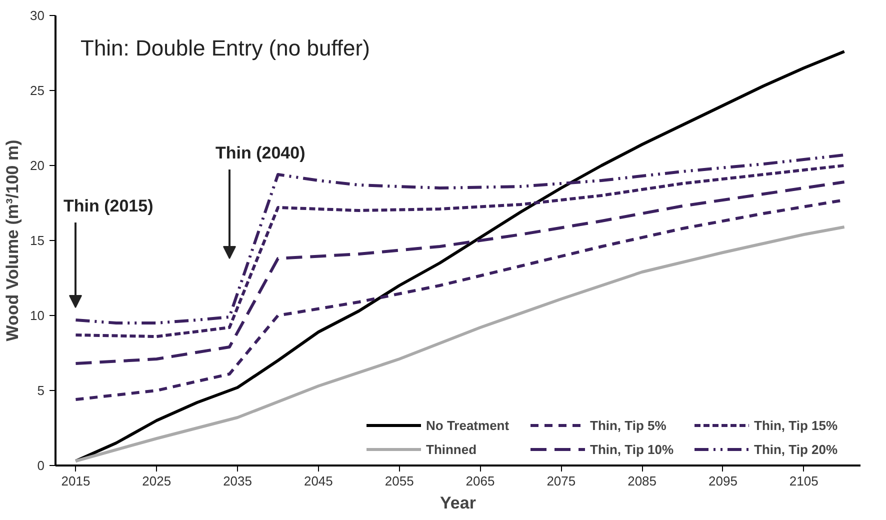  Describe the element at coordinates (723, 481) in the screenshot. I see `x-tick-label: 2095` at that location.